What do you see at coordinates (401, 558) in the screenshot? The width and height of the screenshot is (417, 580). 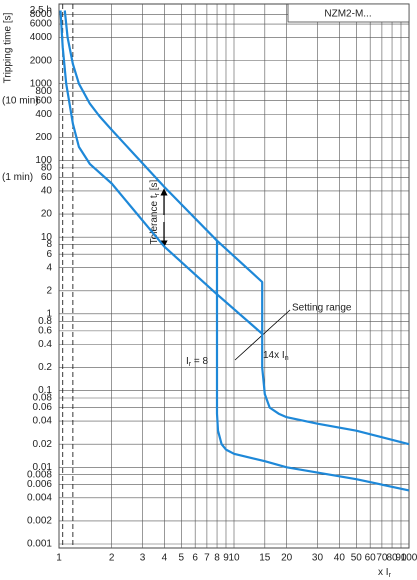 I see `x-tick-label: 90` at bounding box center [401, 558].